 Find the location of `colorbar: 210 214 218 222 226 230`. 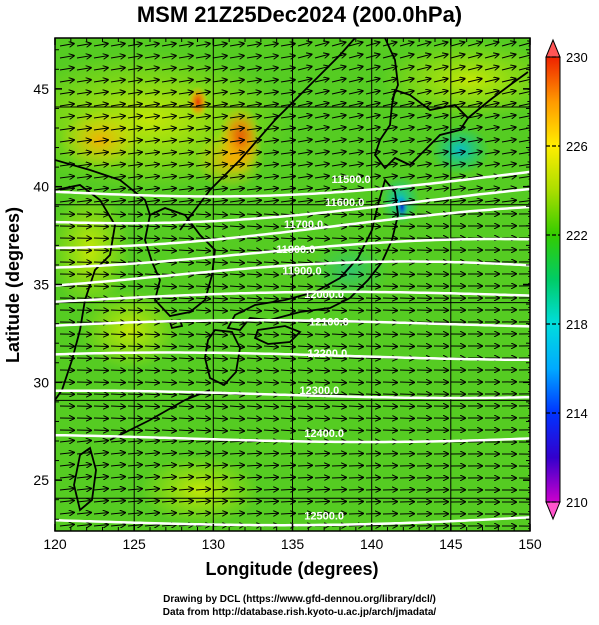

colorbar: 210 214 218 222 226 230 is located at coordinates (566, 279).